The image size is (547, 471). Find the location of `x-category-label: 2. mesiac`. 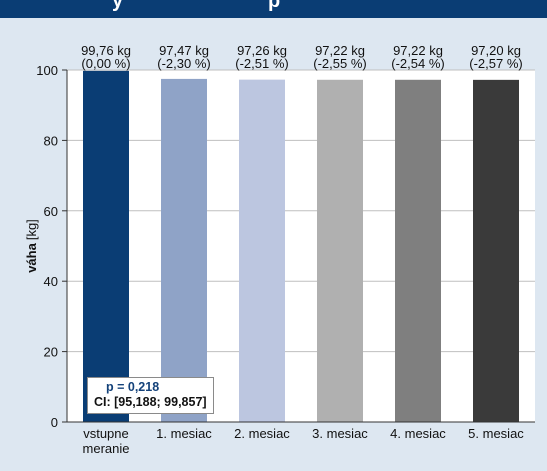

x-category-label: 2. mesiac is located at coordinates (262, 433).